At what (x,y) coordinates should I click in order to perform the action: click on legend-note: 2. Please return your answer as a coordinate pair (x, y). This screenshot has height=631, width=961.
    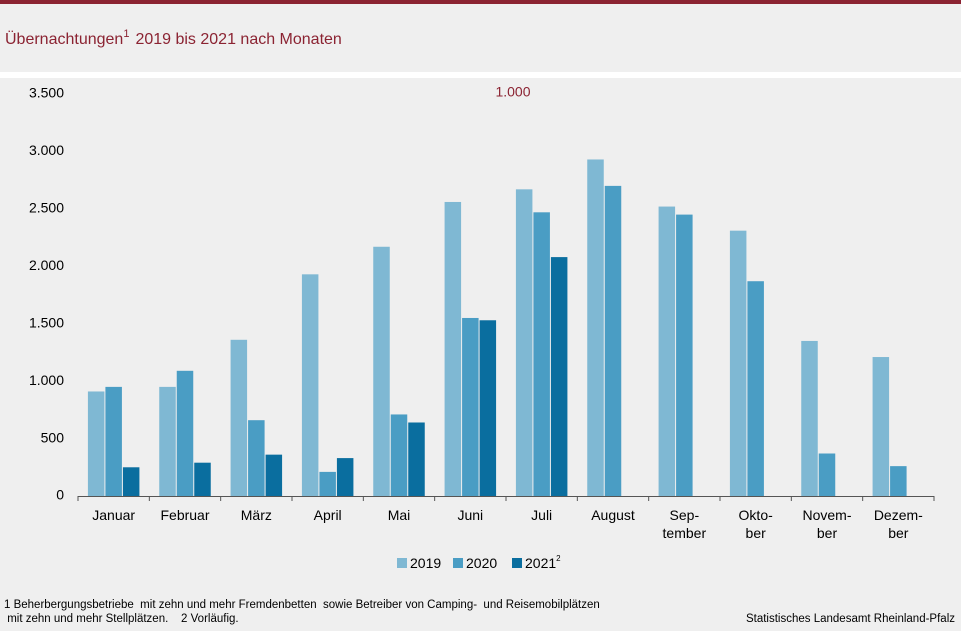
    Looking at the image, I should click on (558, 558).